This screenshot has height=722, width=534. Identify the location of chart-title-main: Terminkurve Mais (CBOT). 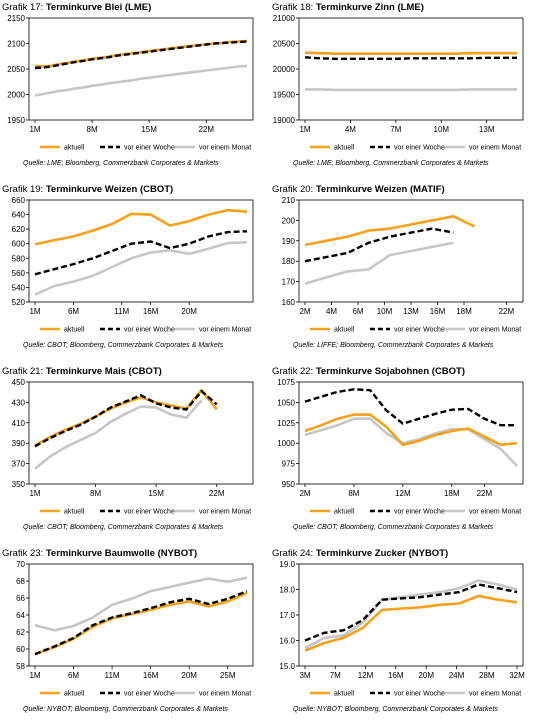
(104, 371).